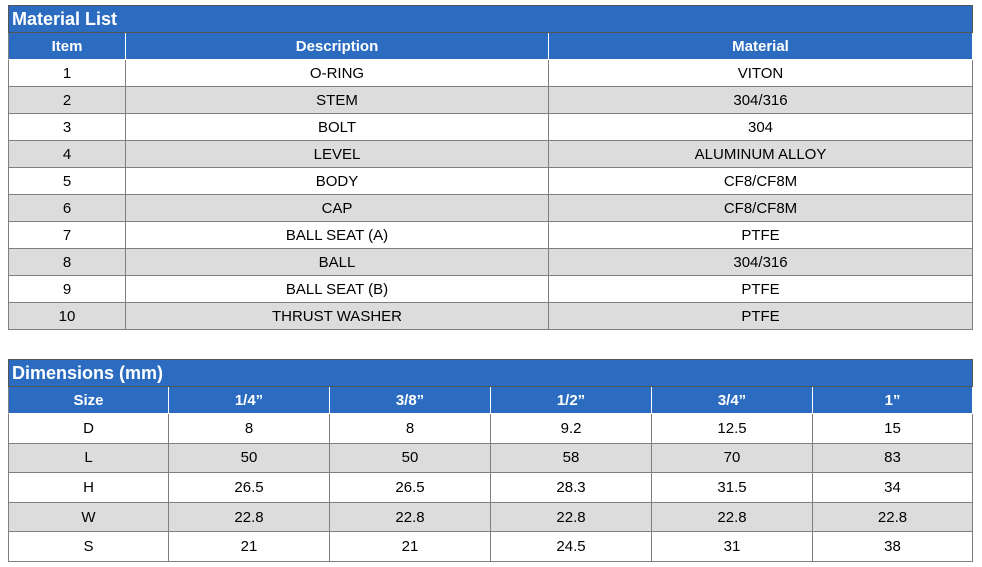  Describe the element at coordinates (337, 100) in the screenshot. I see `table-cell: STEM` at that location.